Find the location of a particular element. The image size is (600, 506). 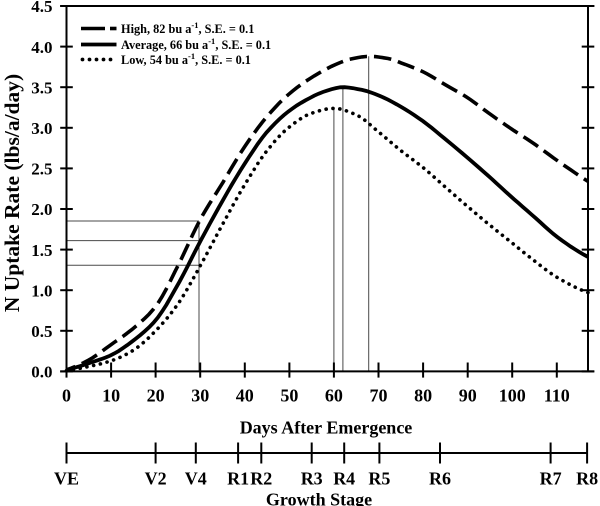

svg-text: Days After Emergence is located at coordinates (326, 428).